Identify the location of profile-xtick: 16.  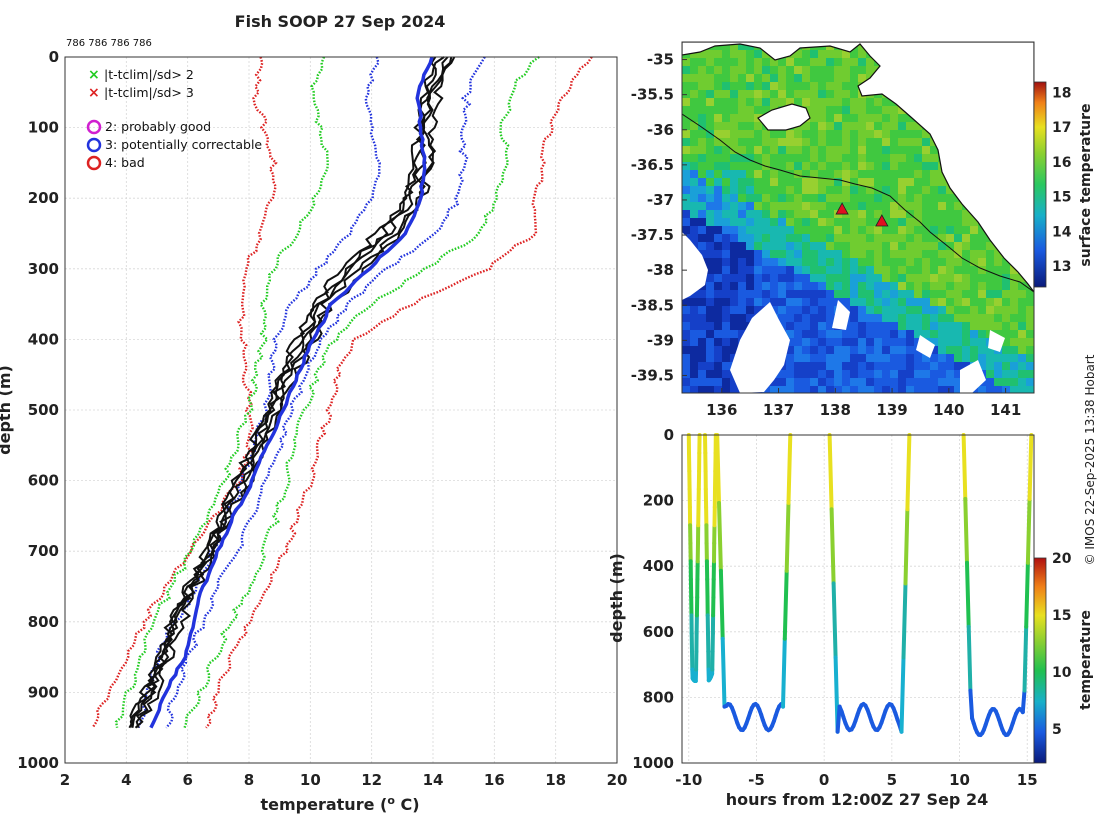
(494, 780).